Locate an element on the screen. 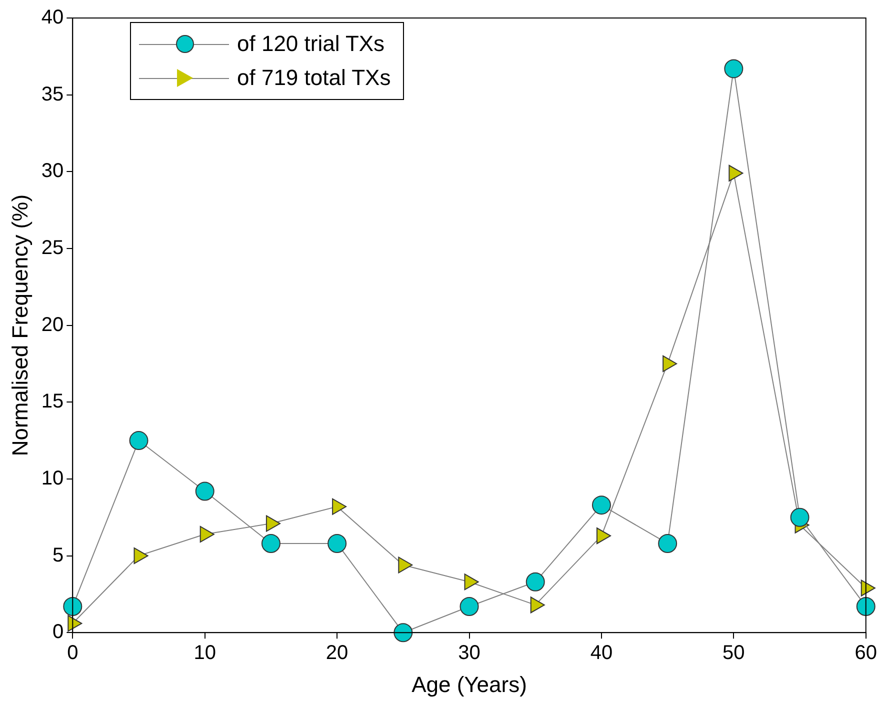  y-tick-label: 0 is located at coordinates (58, 632).